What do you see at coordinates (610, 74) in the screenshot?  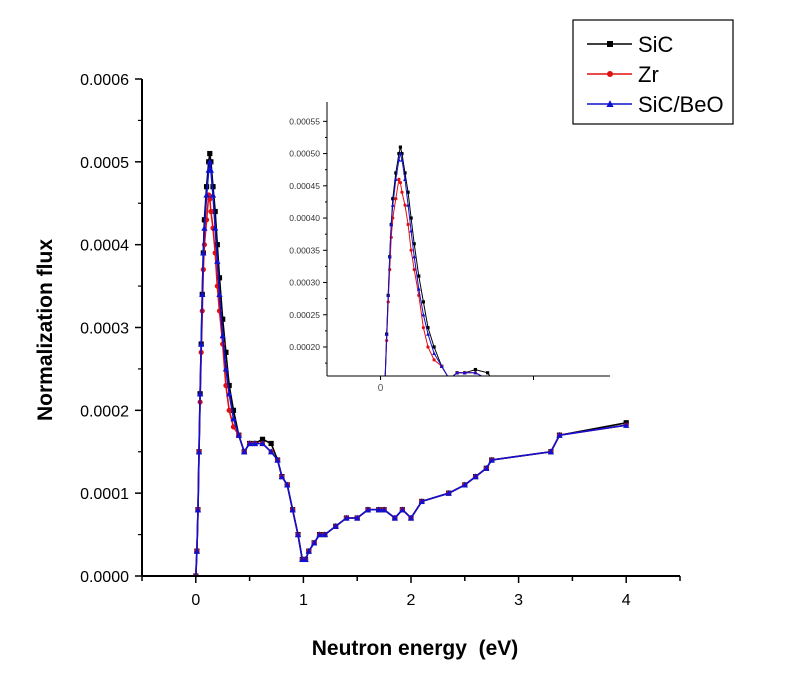 I see `legend-marker-circle` at bounding box center [610, 74].